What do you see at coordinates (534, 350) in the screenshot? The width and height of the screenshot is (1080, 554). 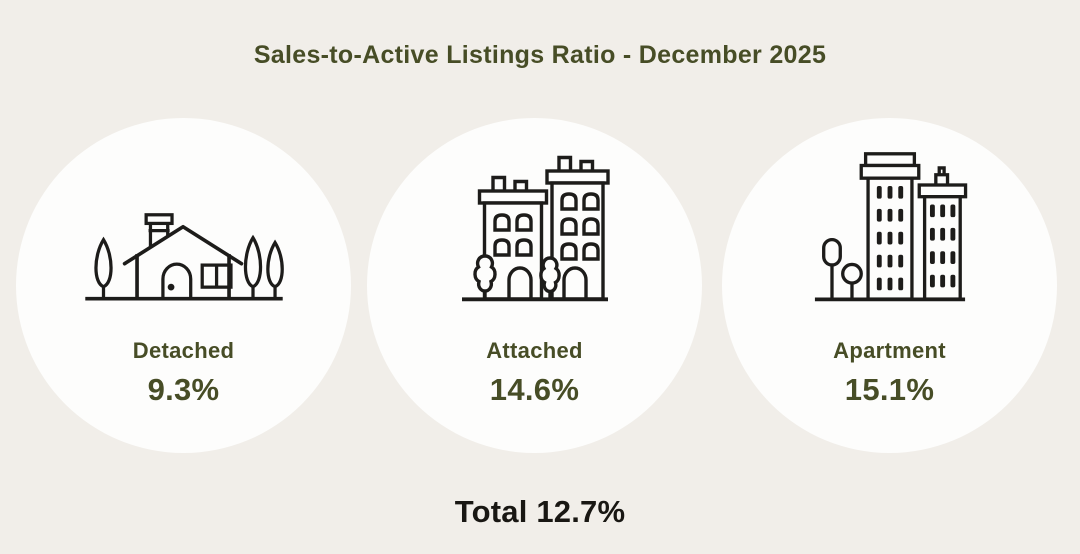 I see `card-label-attached: Attached` at bounding box center [534, 350].